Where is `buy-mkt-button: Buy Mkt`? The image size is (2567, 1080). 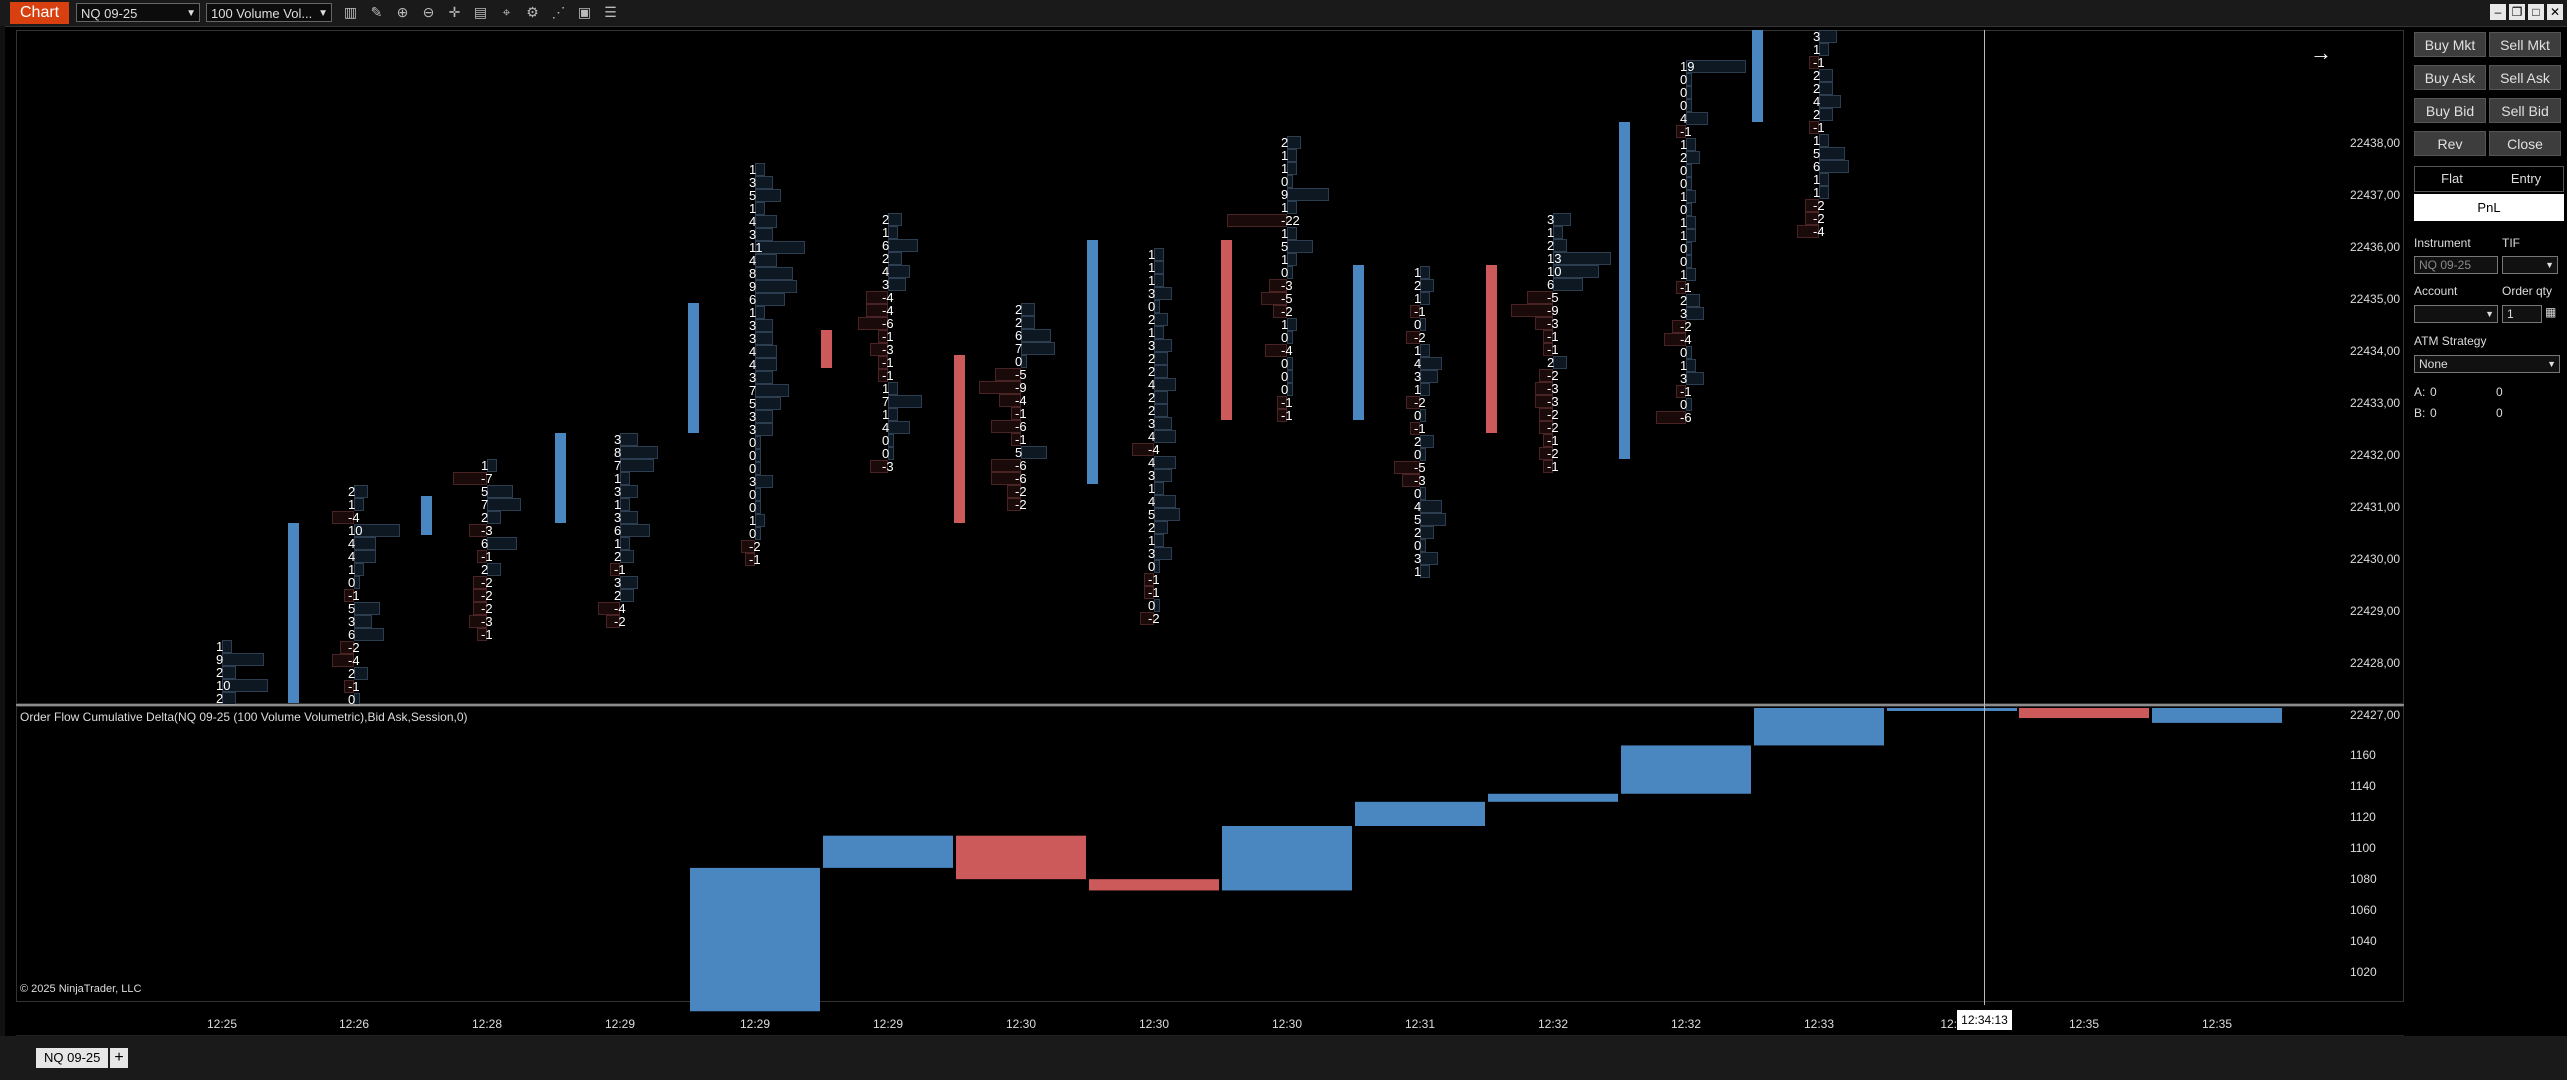 buy-mkt-button: Buy Mkt is located at coordinates (2450, 44).